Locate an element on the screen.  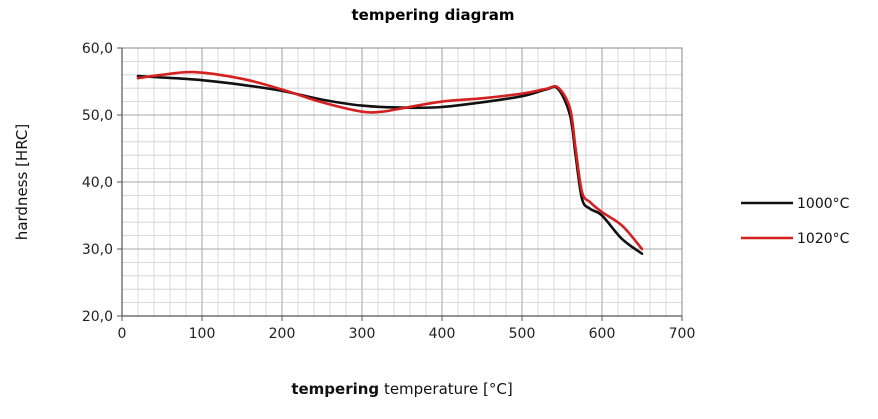
y-tick-label: 40,0 is located at coordinates (97, 183).